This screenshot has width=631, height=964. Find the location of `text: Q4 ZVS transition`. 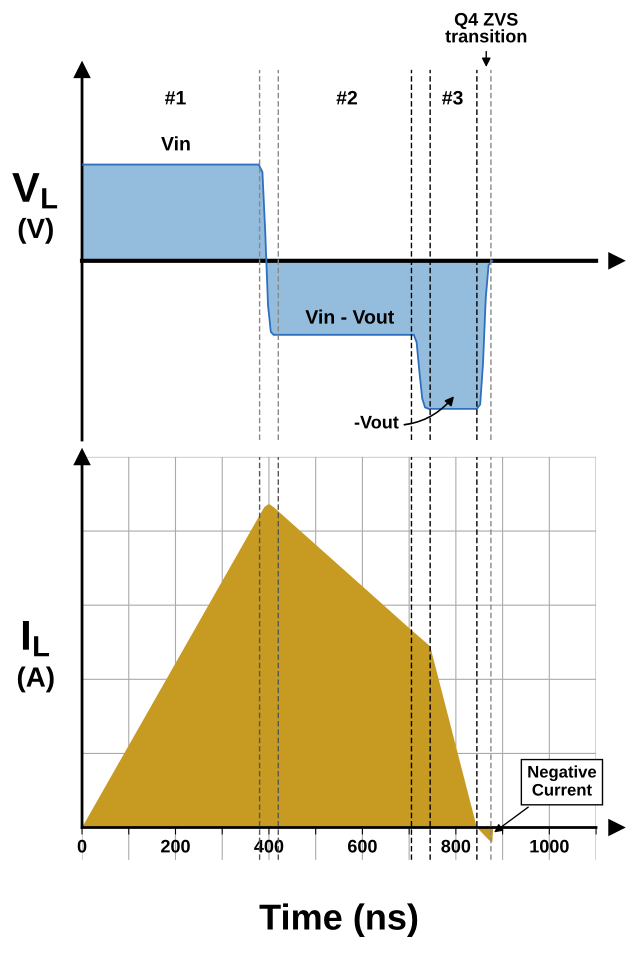

text: Q4 ZVS transition is located at coordinates (485, 27).